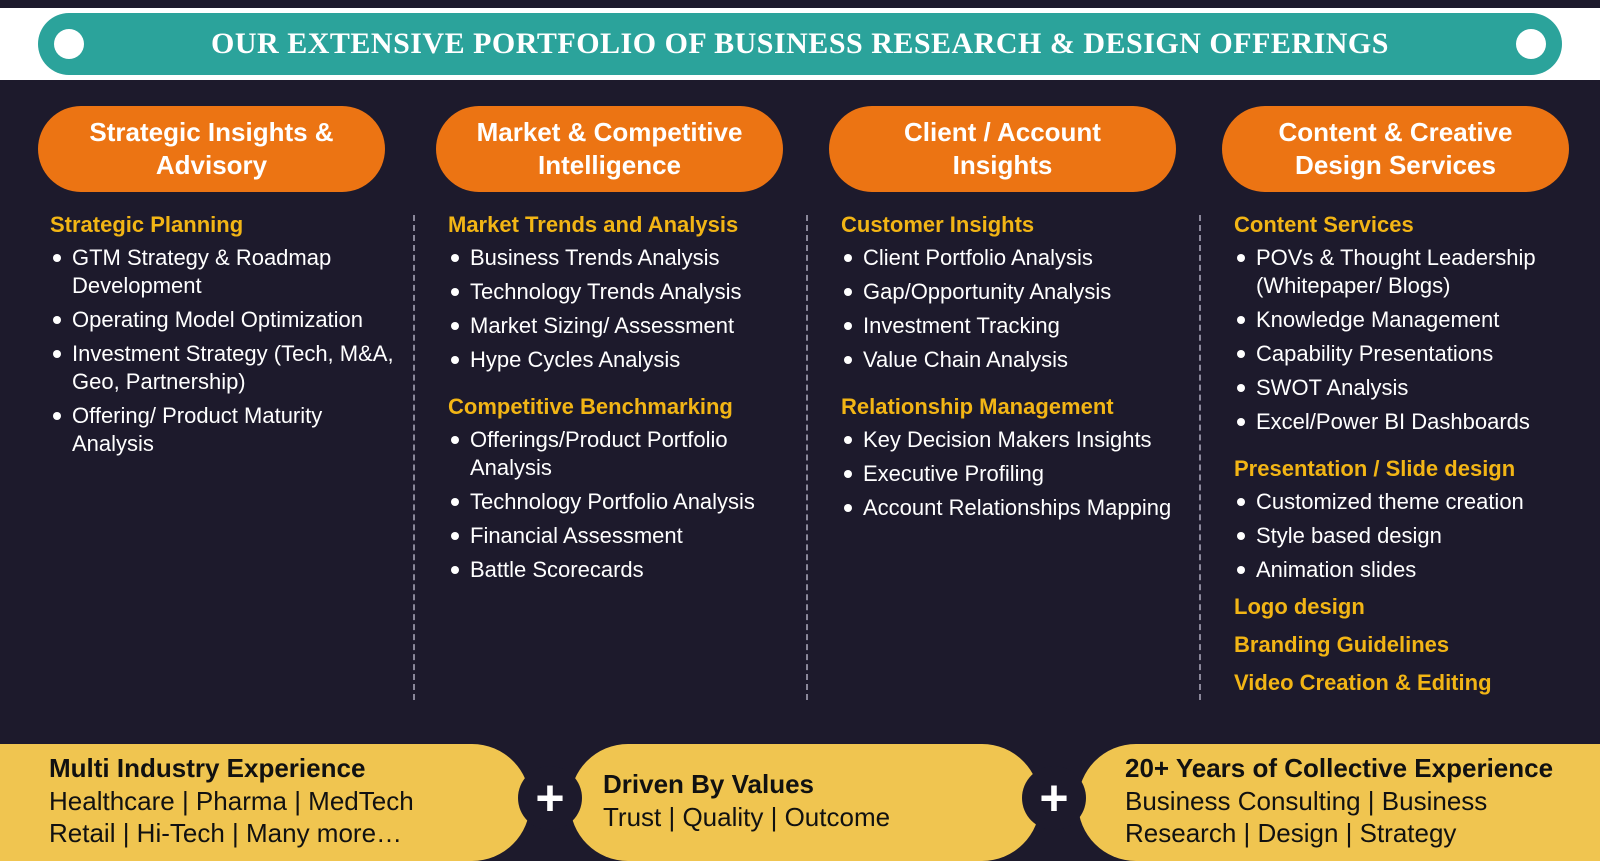 The image size is (1600, 861). Describe the element at coordinates (1002, 132) in the screenshot. I see `category-title-line: Client / Account` at that location.